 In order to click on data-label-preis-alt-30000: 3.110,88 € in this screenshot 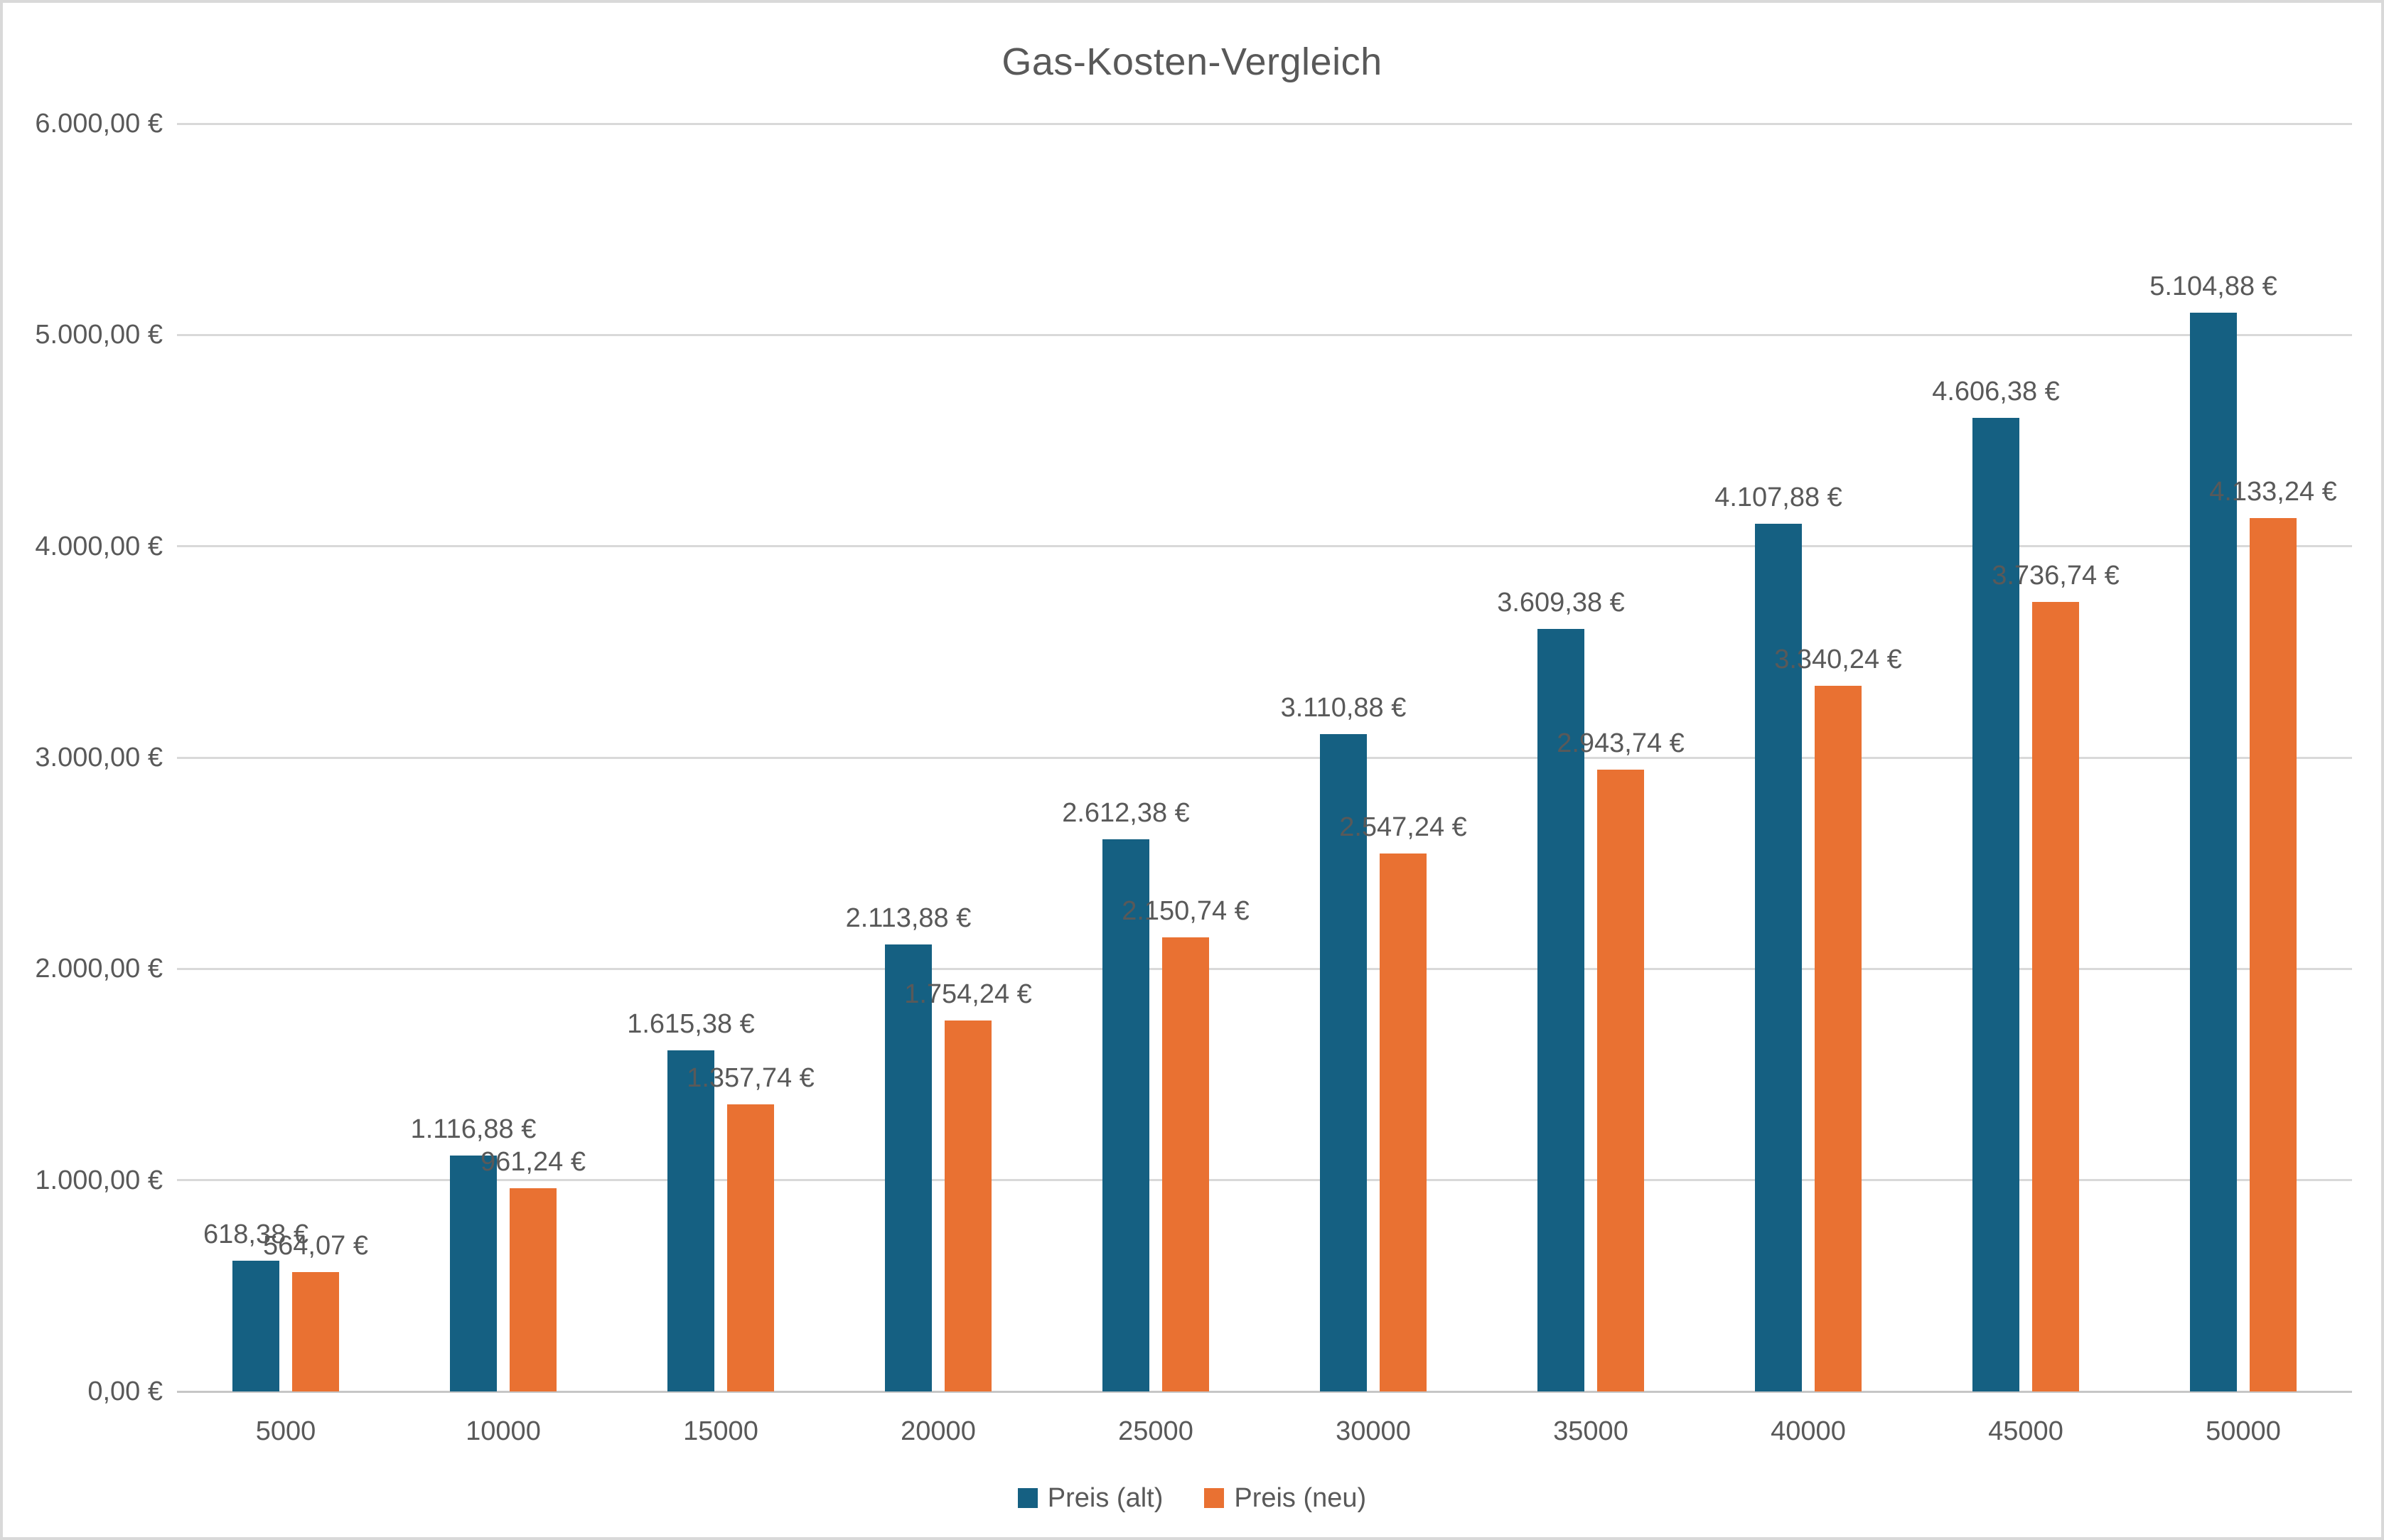, I will do `click(1343, 708)`.